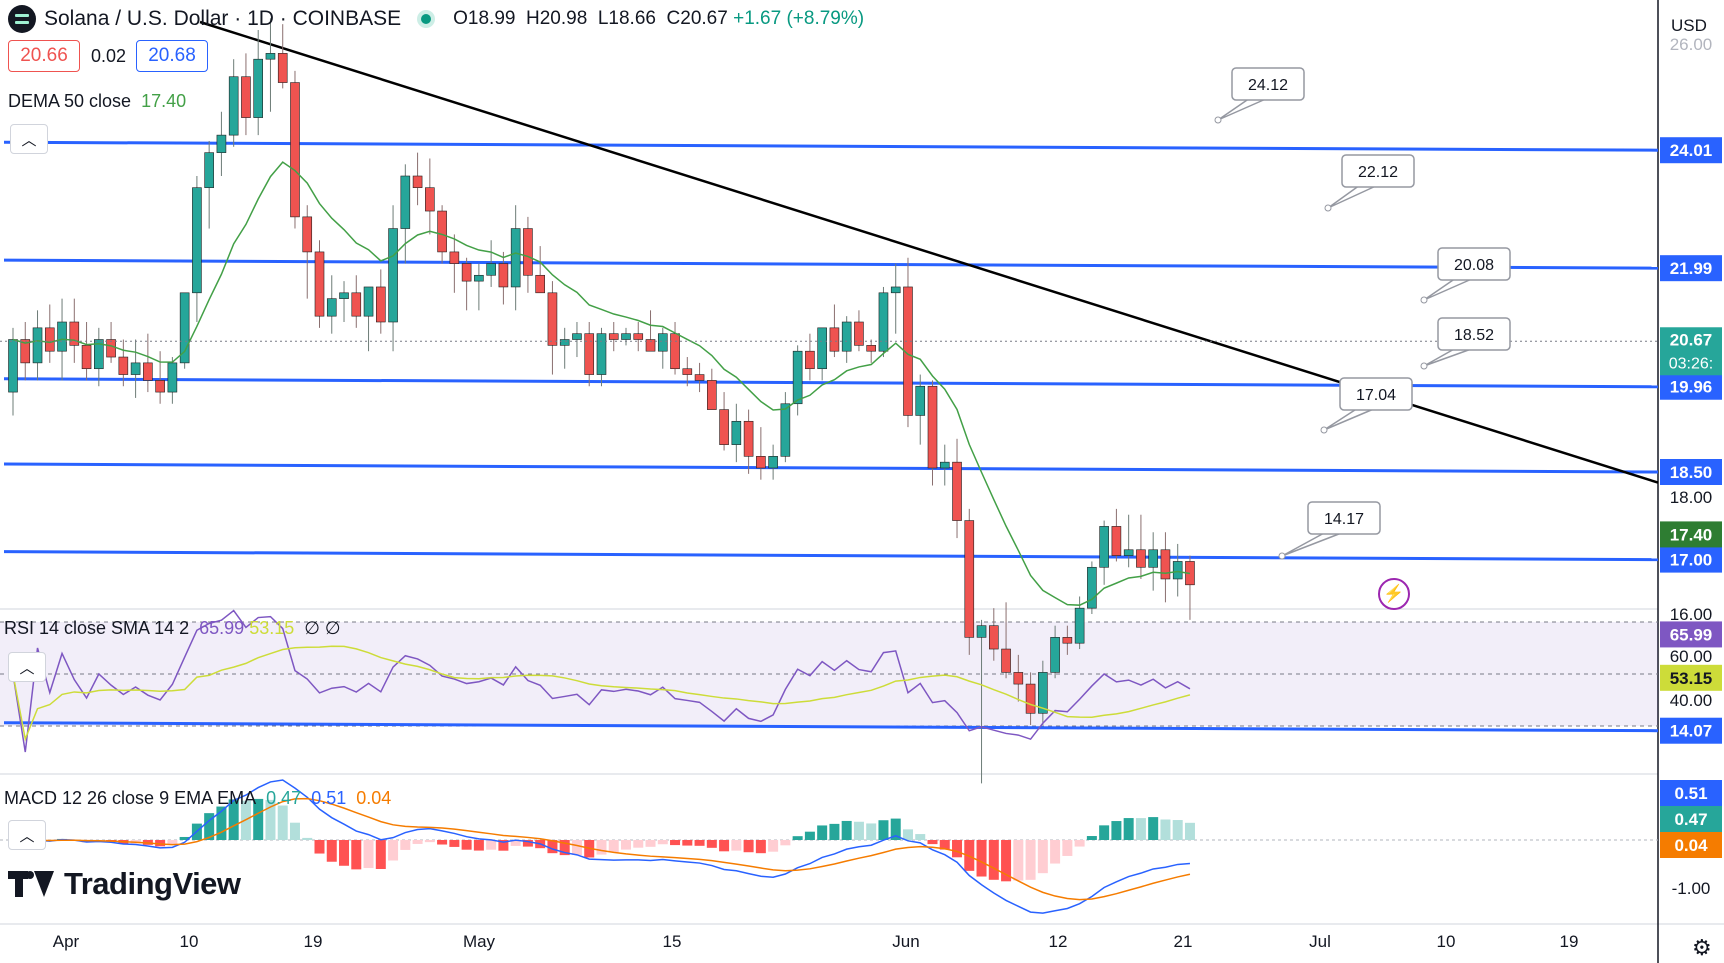 This screenshot has width=1724, height=963. I want to click on callout-label: 20.08, so click(1474, 265).